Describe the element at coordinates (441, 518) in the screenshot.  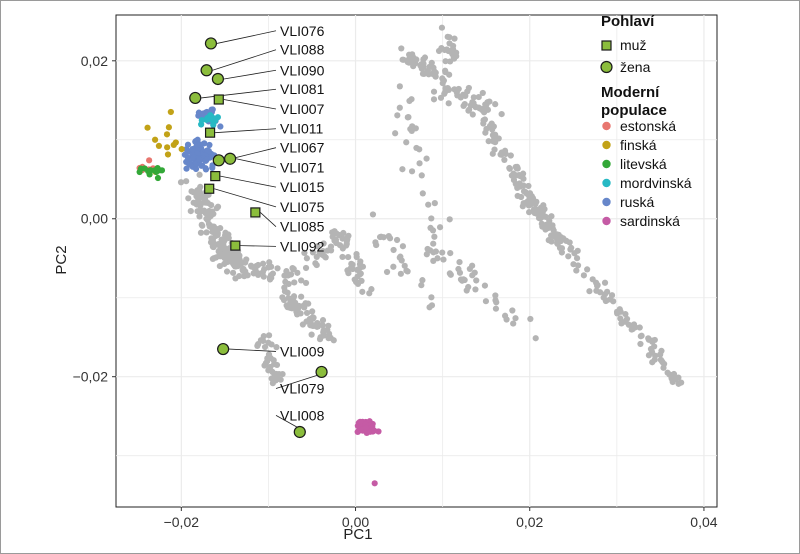
I see `x-axis-ticks: −0,02 0,00 0,02 0,04` at that location.